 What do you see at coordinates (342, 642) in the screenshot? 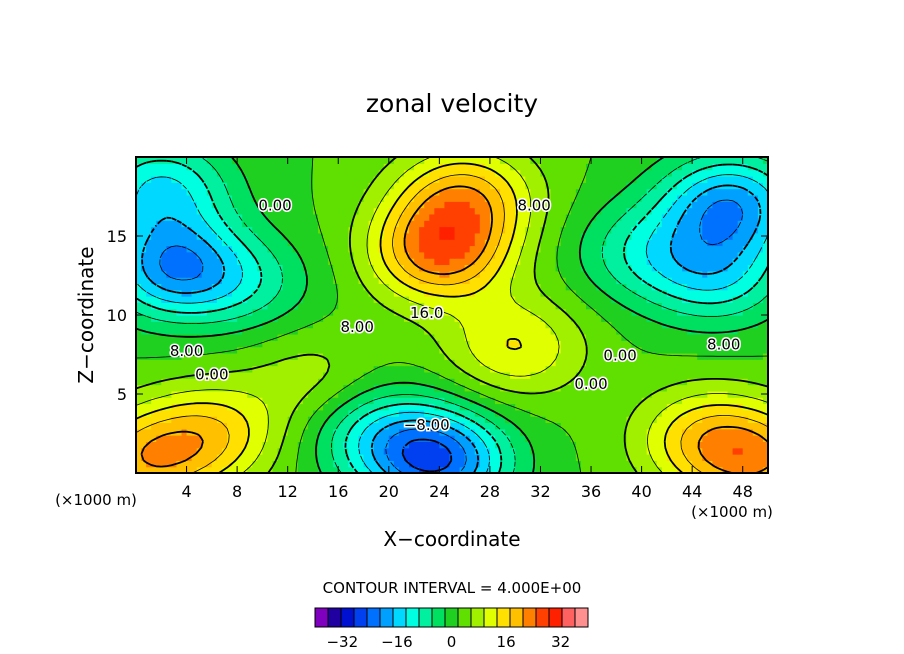
I see `colorbar-tick-label: −32` at bounding box center [342, 642].